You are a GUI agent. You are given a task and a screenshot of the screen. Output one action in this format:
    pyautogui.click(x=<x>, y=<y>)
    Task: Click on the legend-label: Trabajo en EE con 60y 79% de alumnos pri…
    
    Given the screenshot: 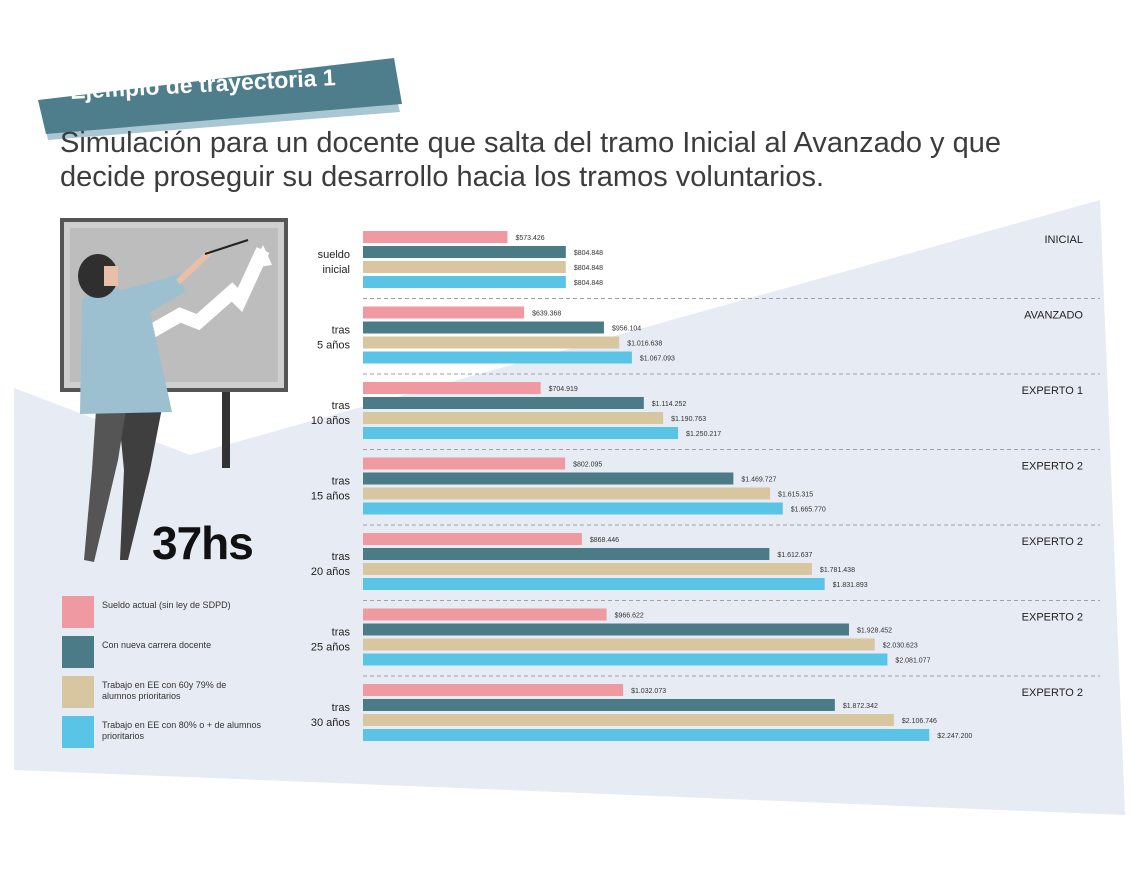 What is the action you would take?
    pyautogui.click(x=164, y=690)
    